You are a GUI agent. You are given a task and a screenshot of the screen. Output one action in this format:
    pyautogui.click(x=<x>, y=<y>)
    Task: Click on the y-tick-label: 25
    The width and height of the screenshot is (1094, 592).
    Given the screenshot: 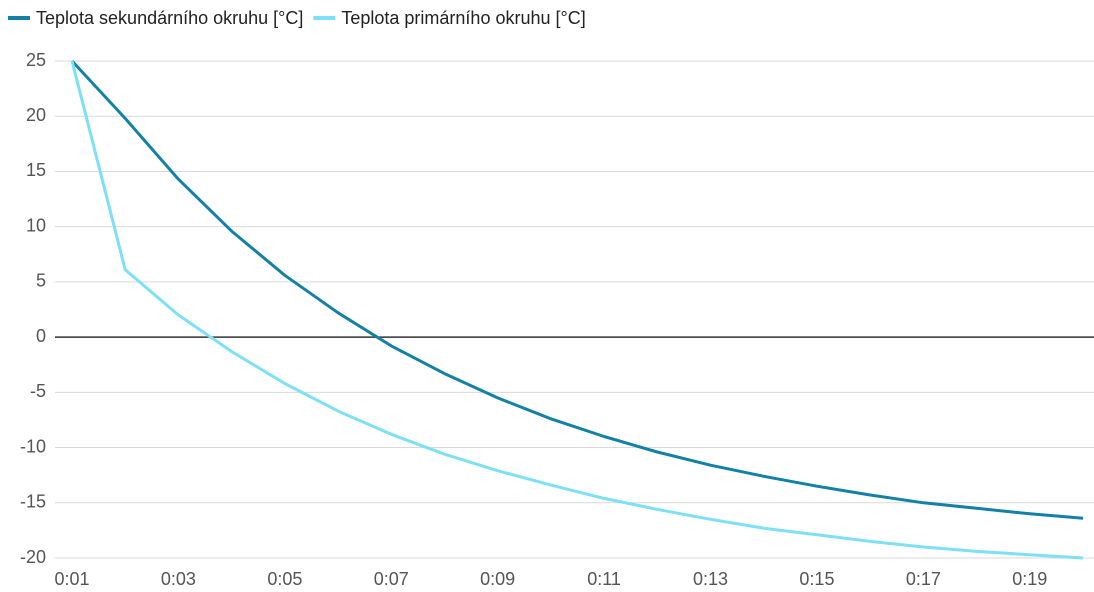 What is the action you would take?
    pyautogui.click(x=36, y=60)
    